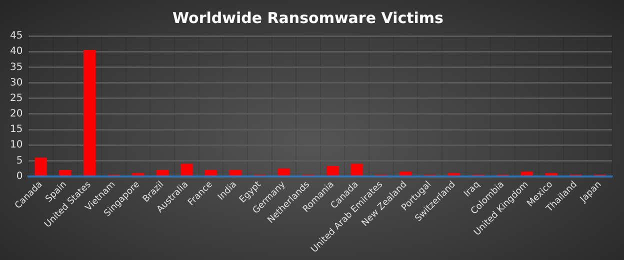  What do you see at coordinates (16, 98) in the screenshot?
I see `y-tick-label: 25` at bounding box center [16, 98].